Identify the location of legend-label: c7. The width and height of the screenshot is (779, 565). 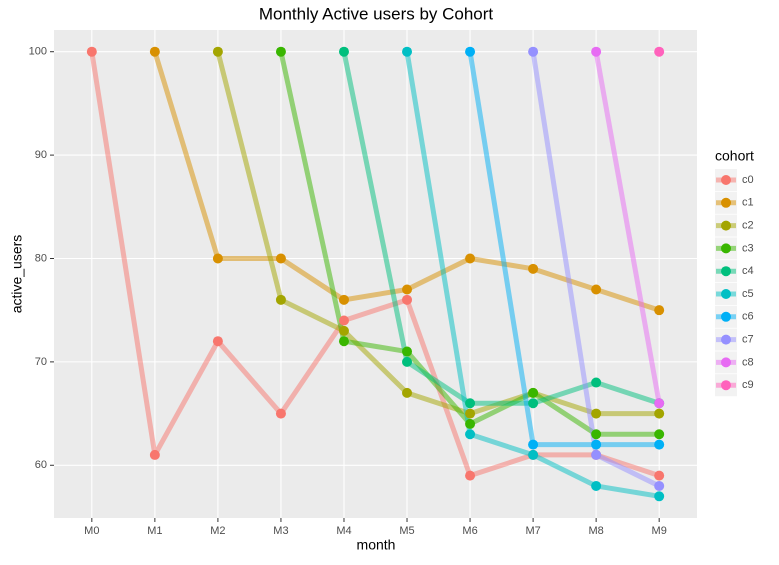
(748, 340).